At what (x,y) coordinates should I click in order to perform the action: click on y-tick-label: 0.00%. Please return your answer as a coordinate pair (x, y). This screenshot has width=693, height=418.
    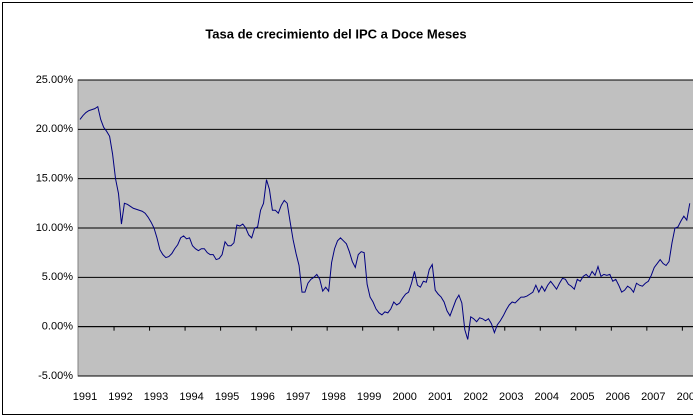
    Looking at the image, I should click on (57, 327).